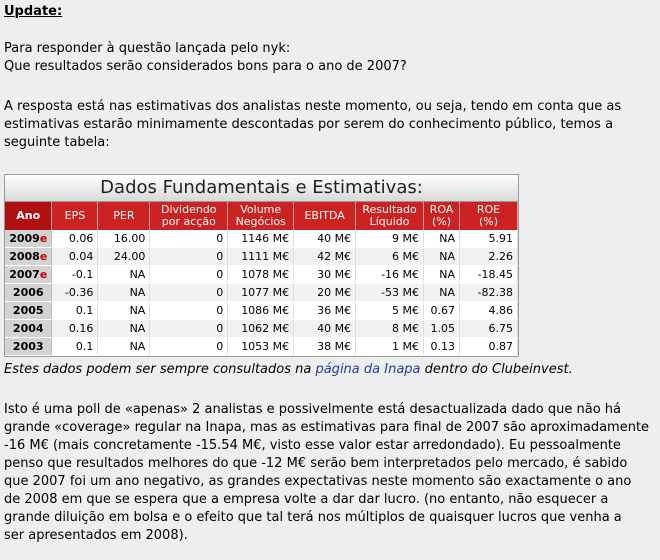 The height and width of the screenshot is (560, 660). I want to click on year-cell: 2003, so click(29, 346).